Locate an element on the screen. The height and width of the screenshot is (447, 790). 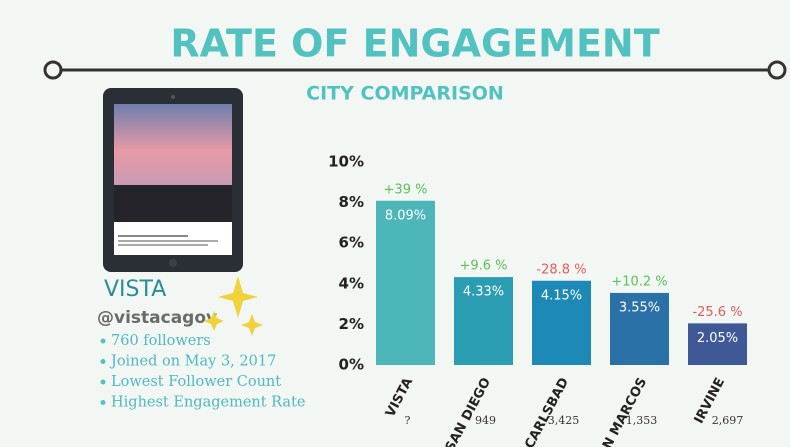
value-label: 3.55% is located at coordinates (639, 307).